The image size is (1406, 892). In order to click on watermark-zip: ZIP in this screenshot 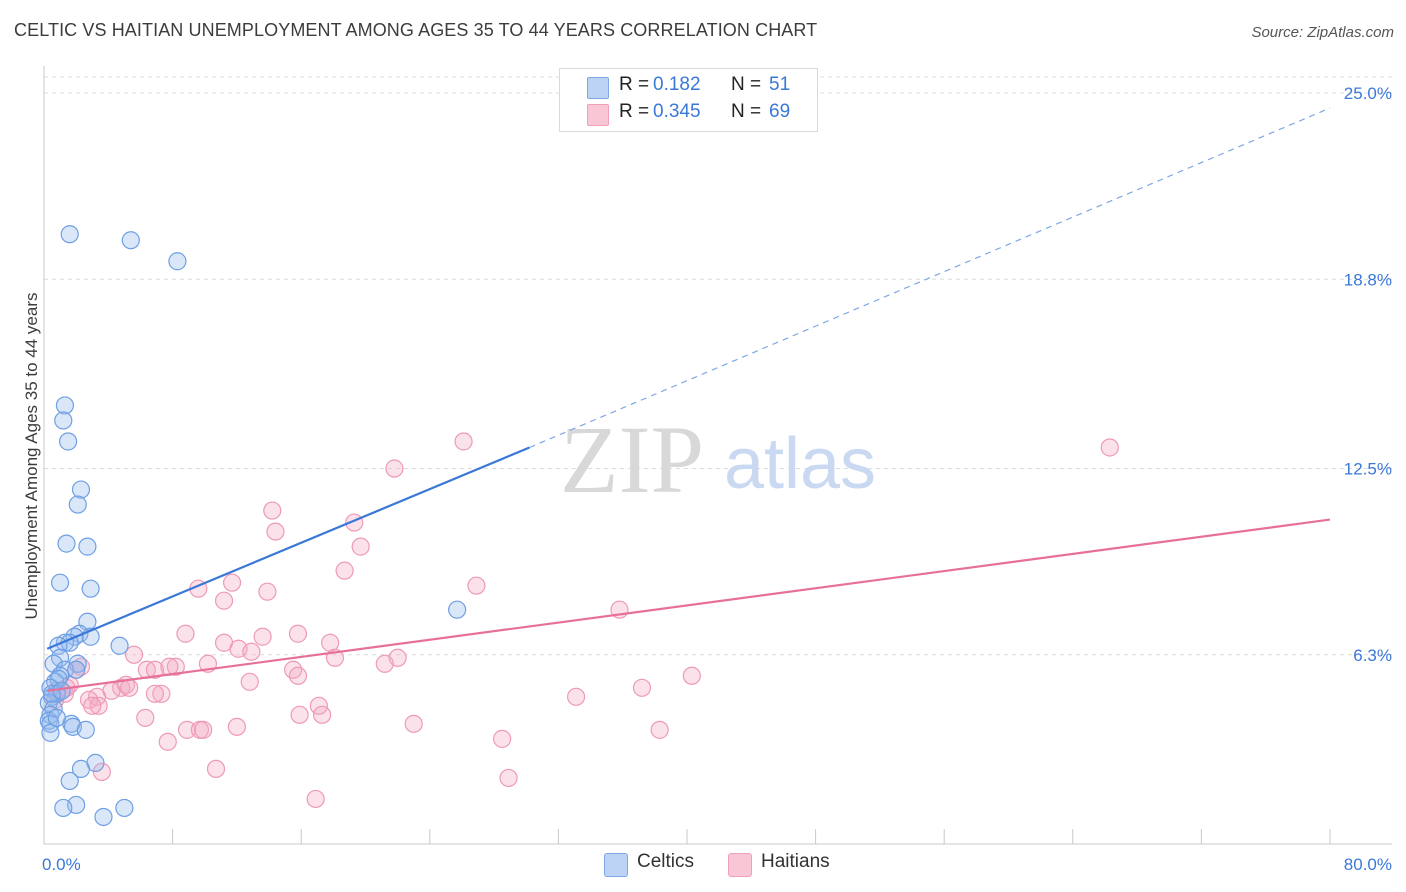, I will do `click(632, 459)`.